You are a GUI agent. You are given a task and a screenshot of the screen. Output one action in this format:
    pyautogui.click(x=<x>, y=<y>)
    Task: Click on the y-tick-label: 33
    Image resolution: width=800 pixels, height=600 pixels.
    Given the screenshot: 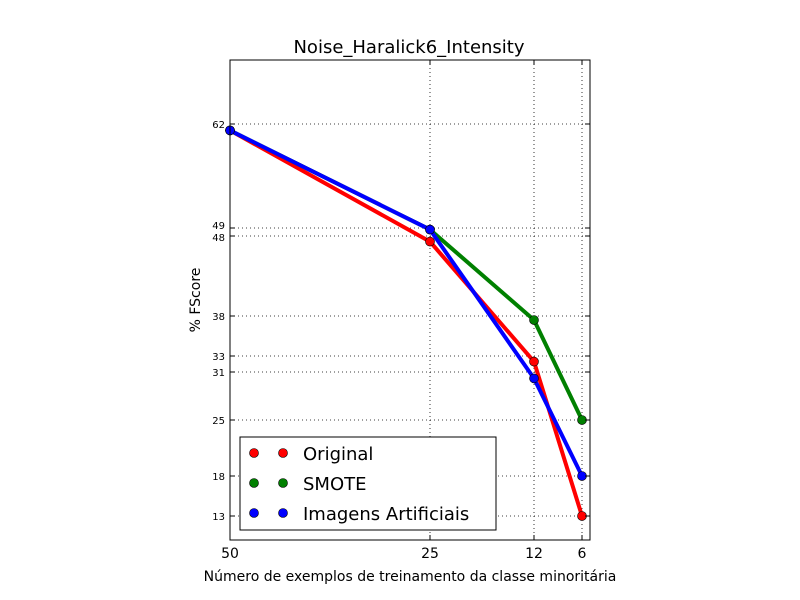 What is the action you would take?
    pyautogui.click(x=218, y=357)
    